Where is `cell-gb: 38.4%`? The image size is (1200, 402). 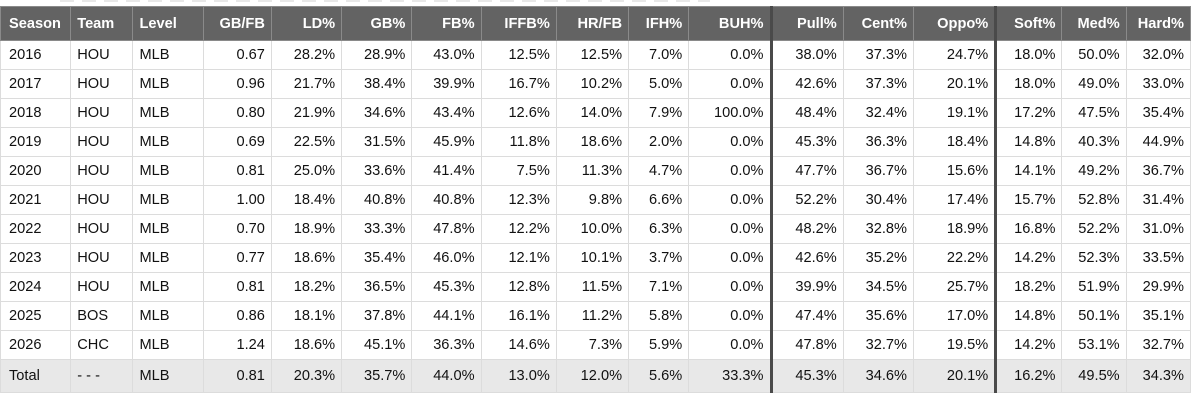 cell-gb: 38.4% is located at coordinates (377, 84).